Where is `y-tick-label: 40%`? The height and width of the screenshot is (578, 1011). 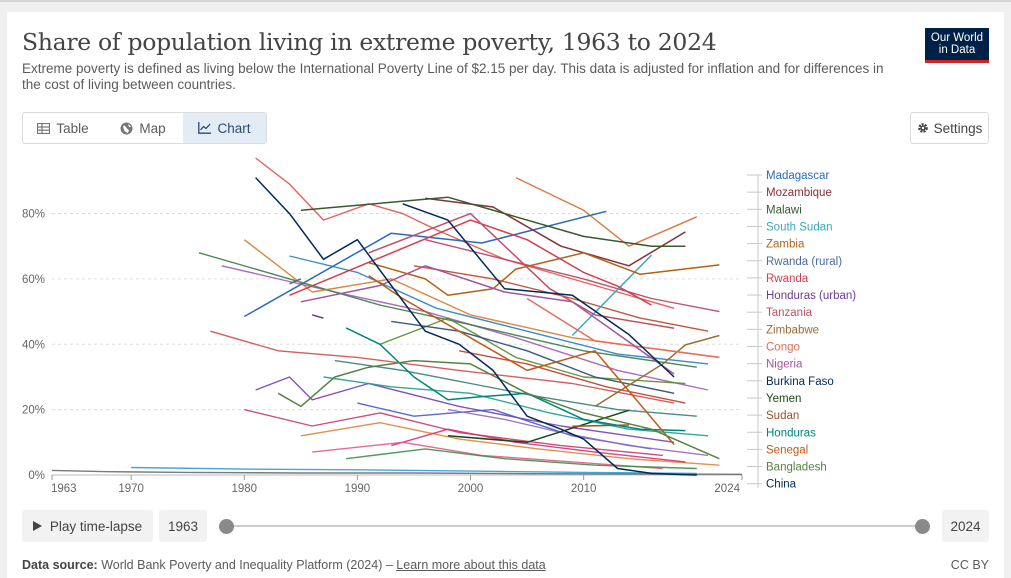 y-tick-label: 40% is located at coordinates (33, 345).